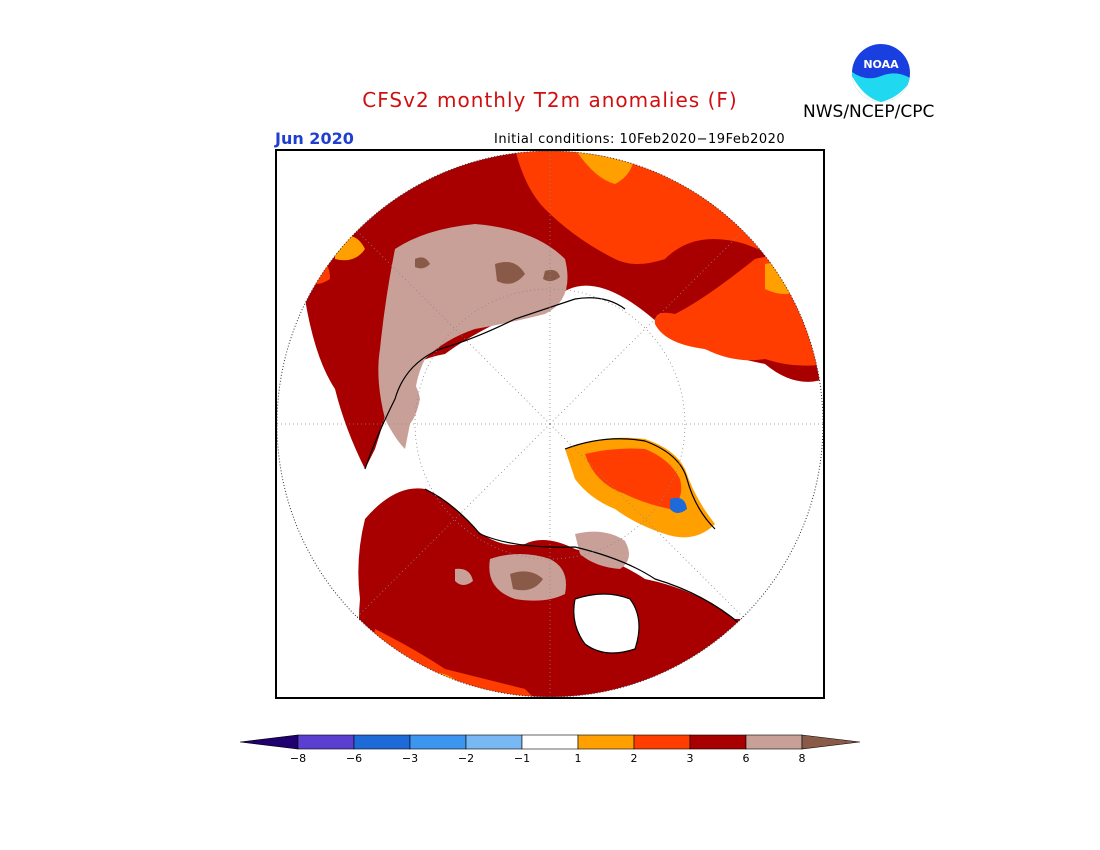 The height and width of the screenshot is (850, 1100). What do you see at coordinates (881, 64) in the screenshot?
I see `logo-text: NOAA` at bounding box center [881, 64].